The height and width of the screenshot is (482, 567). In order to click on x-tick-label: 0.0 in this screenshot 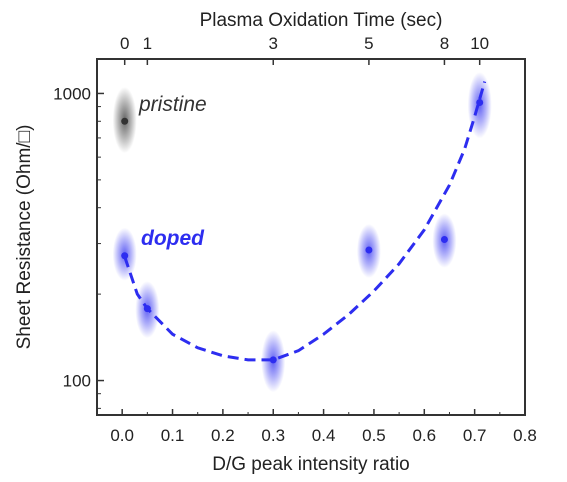, I will do `click(122, 435)`.